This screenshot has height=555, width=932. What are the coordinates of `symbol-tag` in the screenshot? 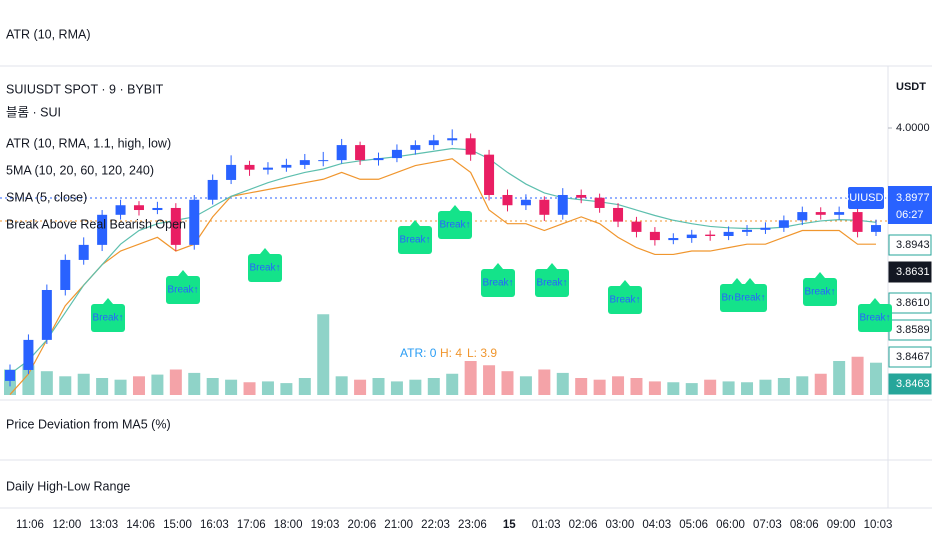 It's located at (866, 198).